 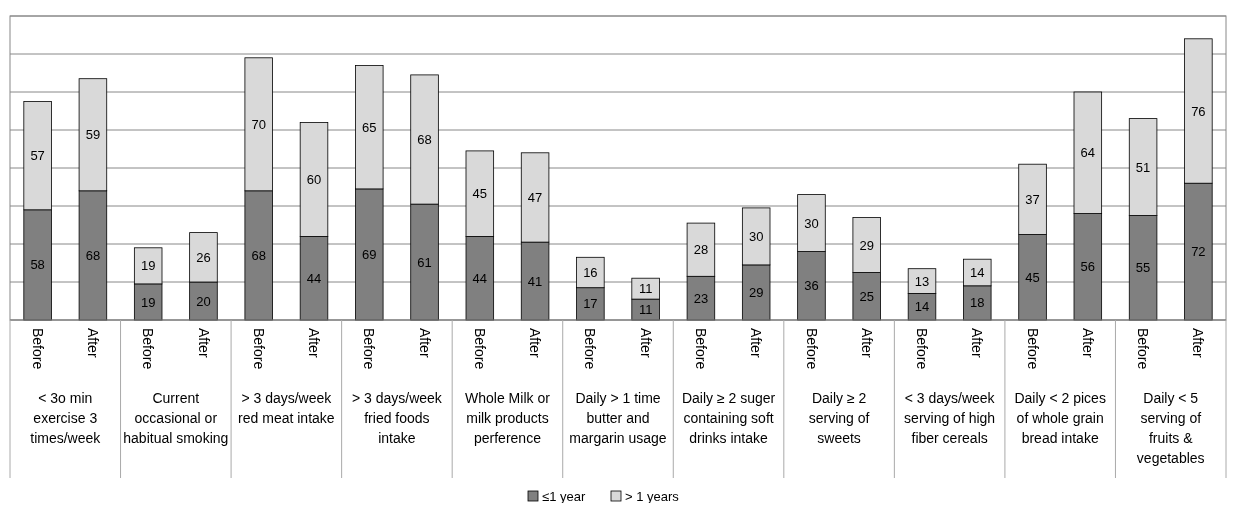 What do you see at coordinates (728, 418) in the screenshot?
I see `text: Daily ≥ 2 suger containing soft drinks intake` at bounding box center [728, 418].